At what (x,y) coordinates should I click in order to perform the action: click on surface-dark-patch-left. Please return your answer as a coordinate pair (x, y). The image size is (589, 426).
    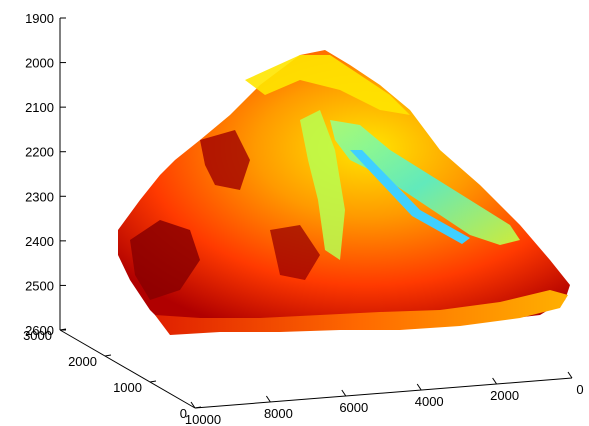
    Looking at the image, I should click on (165, 260).